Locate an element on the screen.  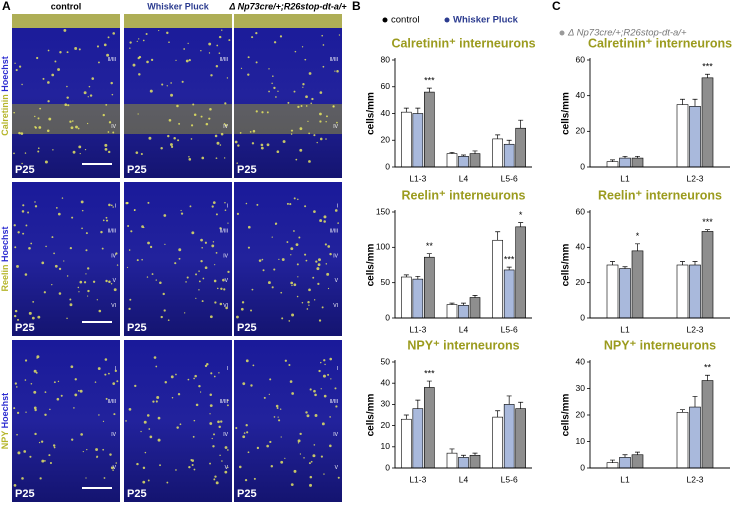
chart-title: NPY⁺ interneurons is located at coordinates (660, 345).